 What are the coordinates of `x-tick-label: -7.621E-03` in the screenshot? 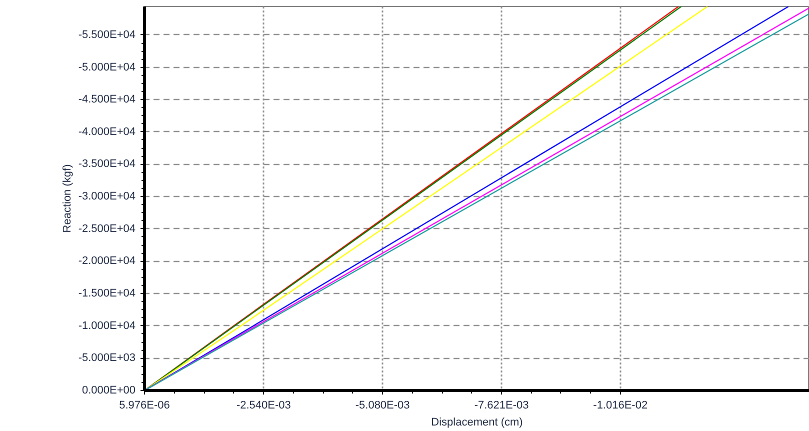 It's located at (501, 406).